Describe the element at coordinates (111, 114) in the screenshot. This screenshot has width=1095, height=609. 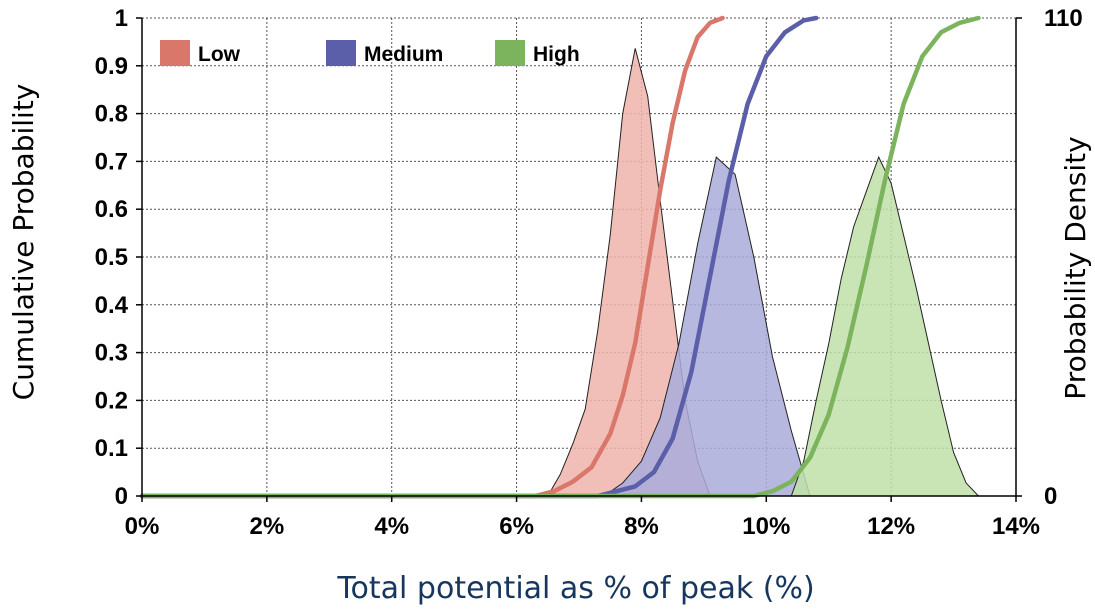
I see `y-tick-label: 0.8` at that location.